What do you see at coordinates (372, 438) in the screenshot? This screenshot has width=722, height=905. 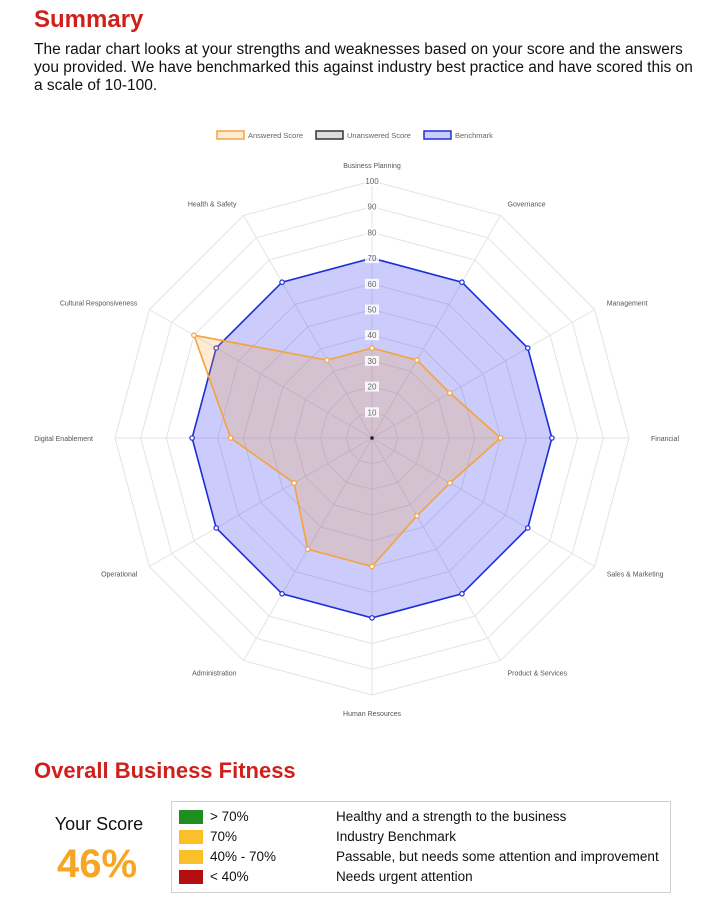 I see `chart-center` at bounding box center [372, 438].